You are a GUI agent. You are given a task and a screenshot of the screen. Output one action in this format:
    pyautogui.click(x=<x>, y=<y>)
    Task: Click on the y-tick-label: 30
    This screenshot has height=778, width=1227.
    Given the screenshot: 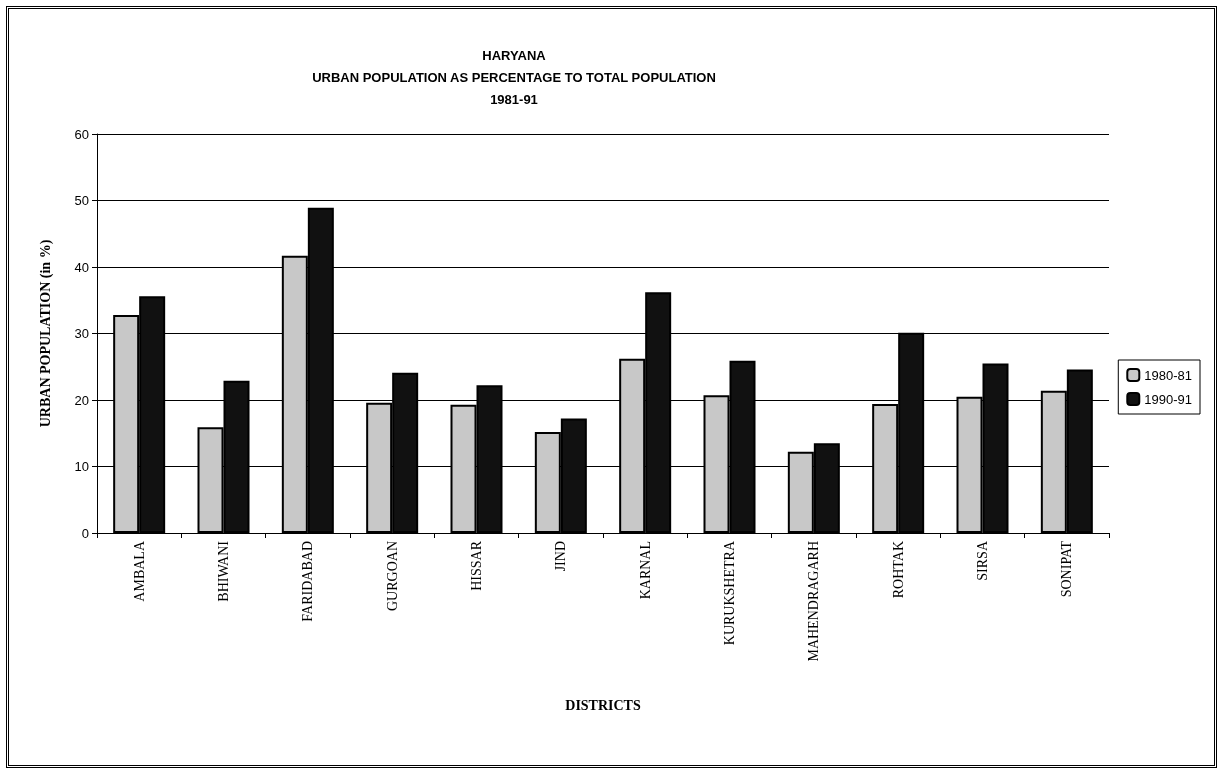 What is the action you would take?
    pyautogui.click(x=81, y=333)
    